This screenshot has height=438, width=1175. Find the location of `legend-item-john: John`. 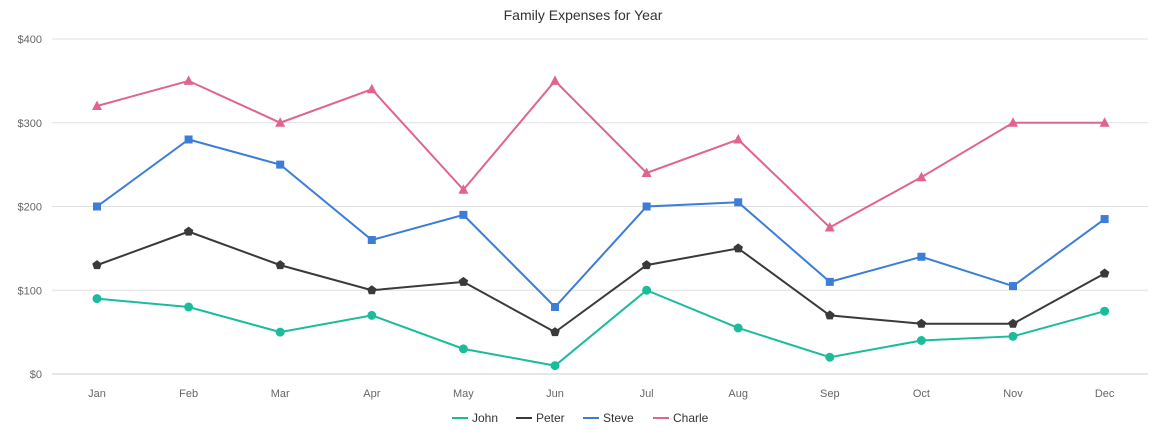

legend-item-john: John is located at coordinates (475, 418).